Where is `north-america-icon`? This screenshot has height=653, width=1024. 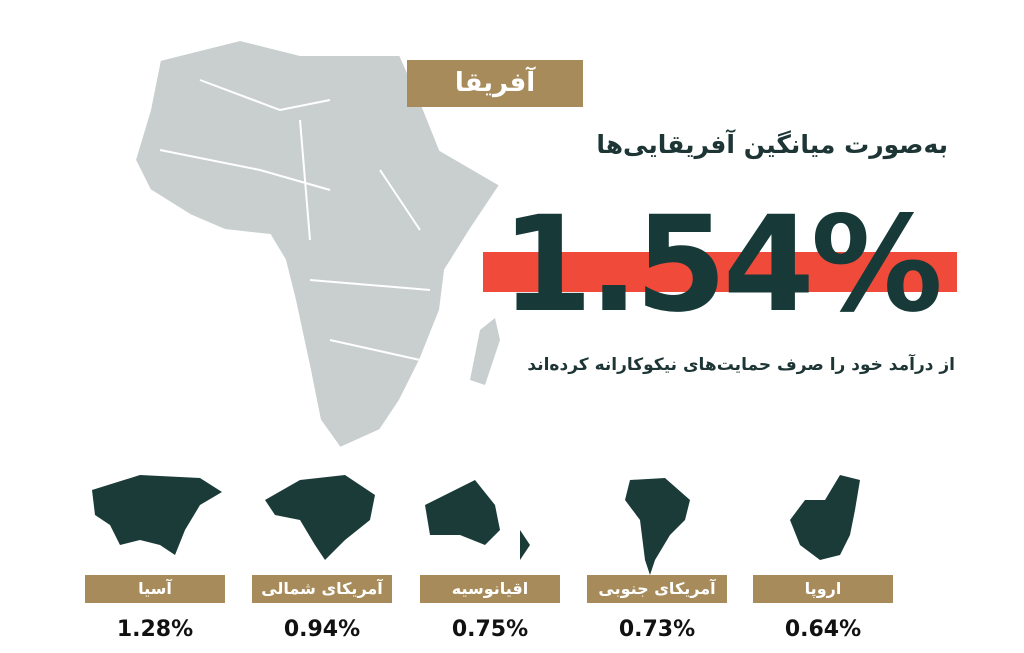
north-america-icon is located at coordinates (320, 517).